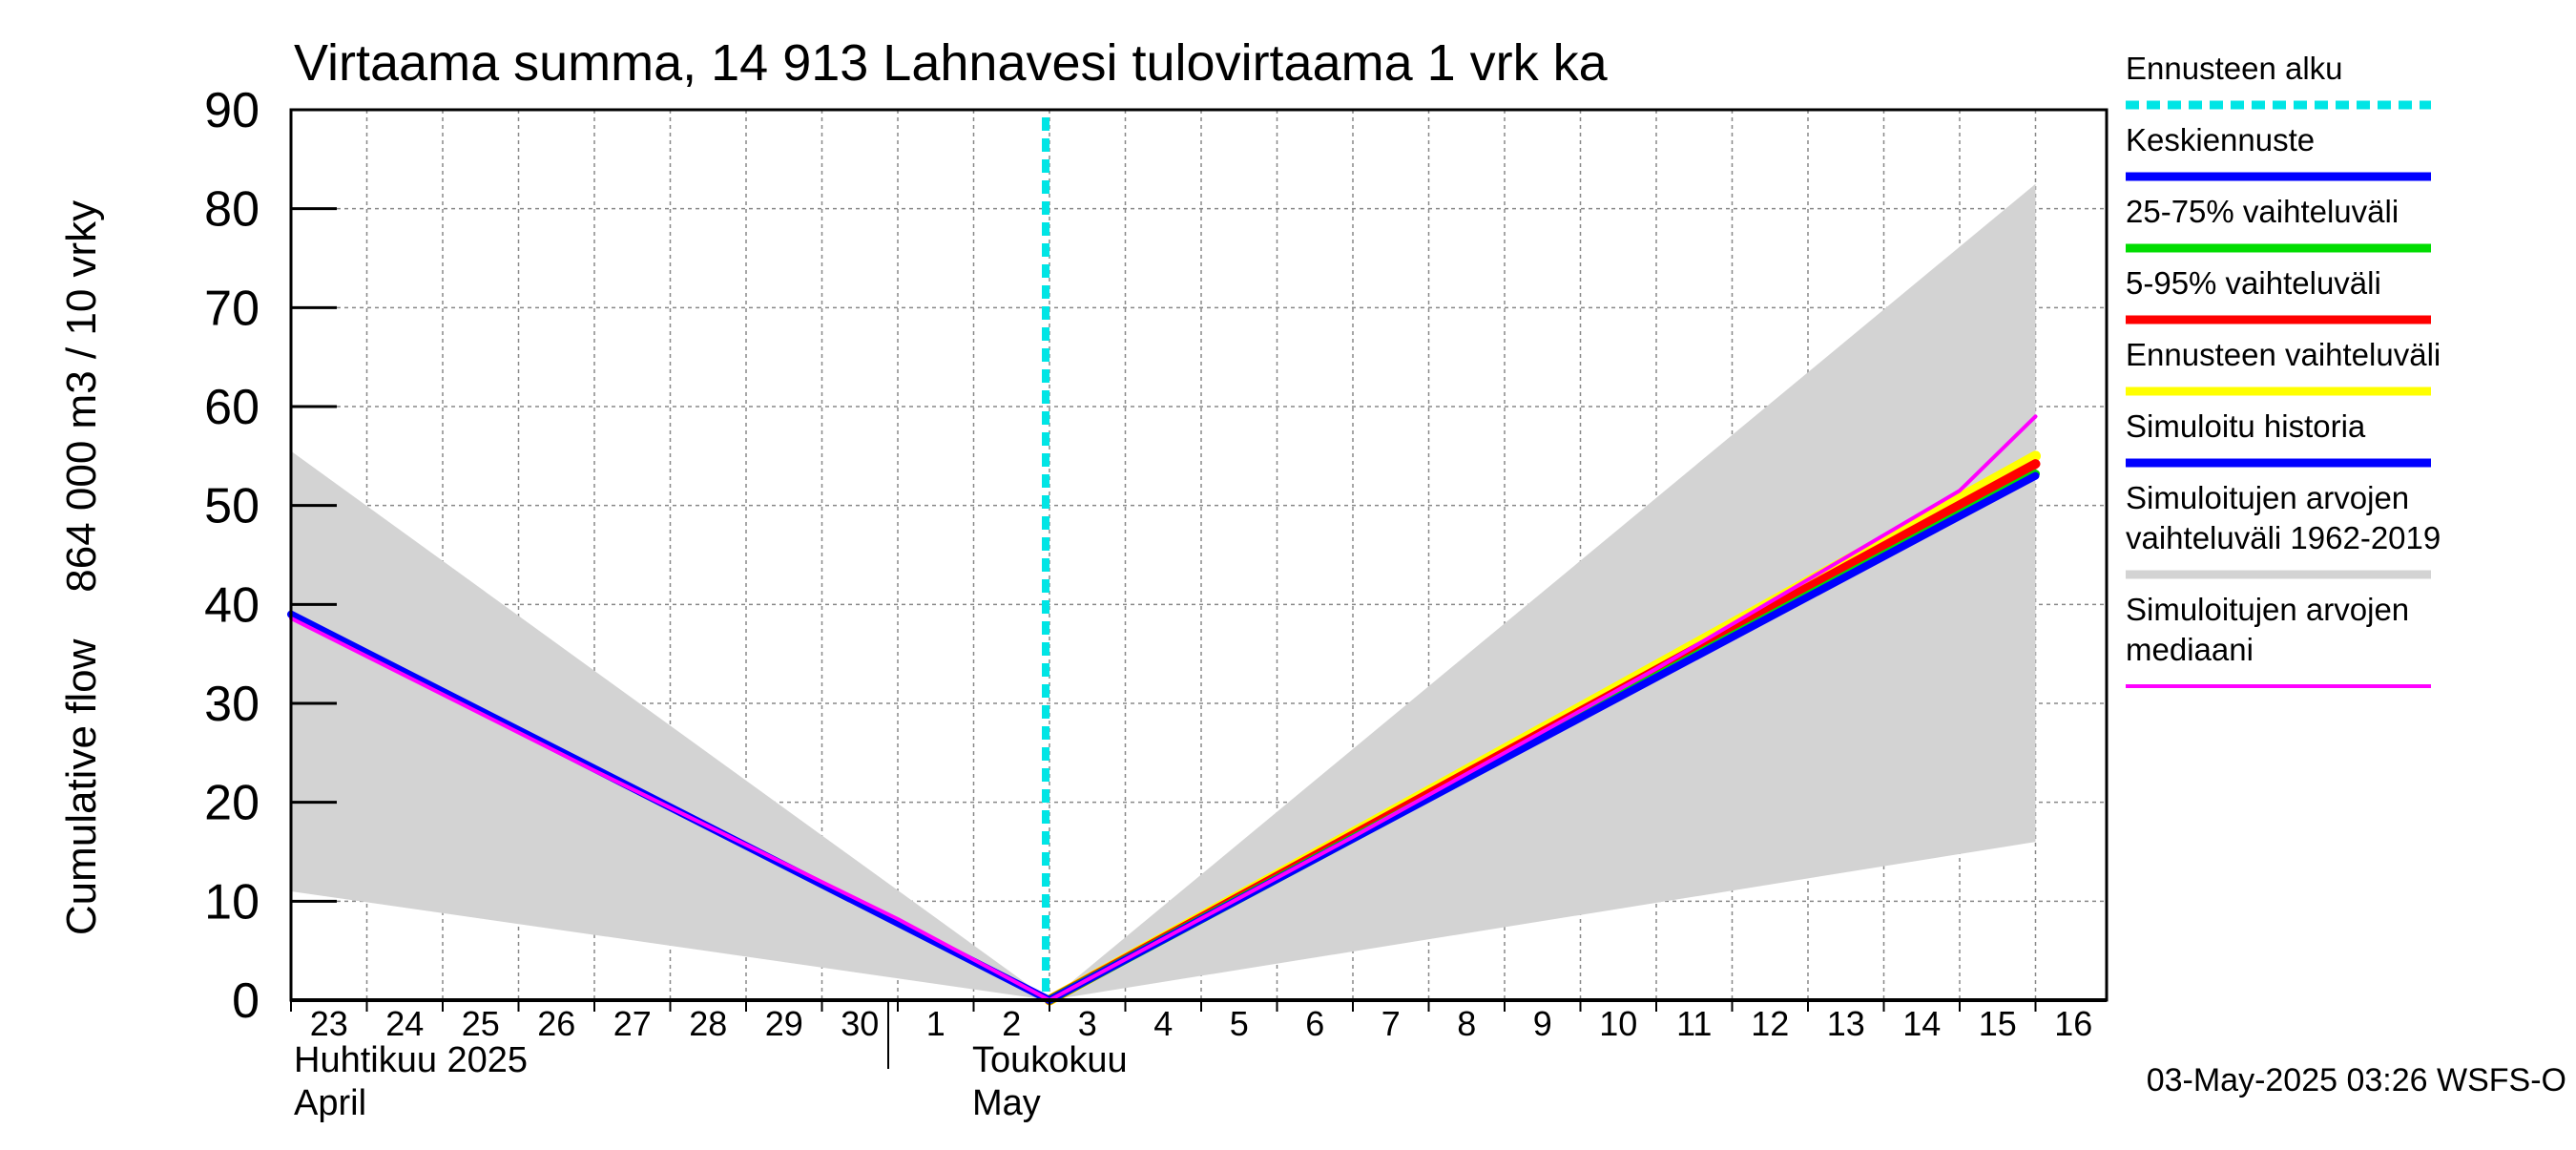 This screenshot has width=2576, height=1150. What do you see at coordinates (2356, 1080) in the screenshot?
I see `timestamp: 03-May-2025 03:26 WSFS-O` at bounding box center [2356, 1080].